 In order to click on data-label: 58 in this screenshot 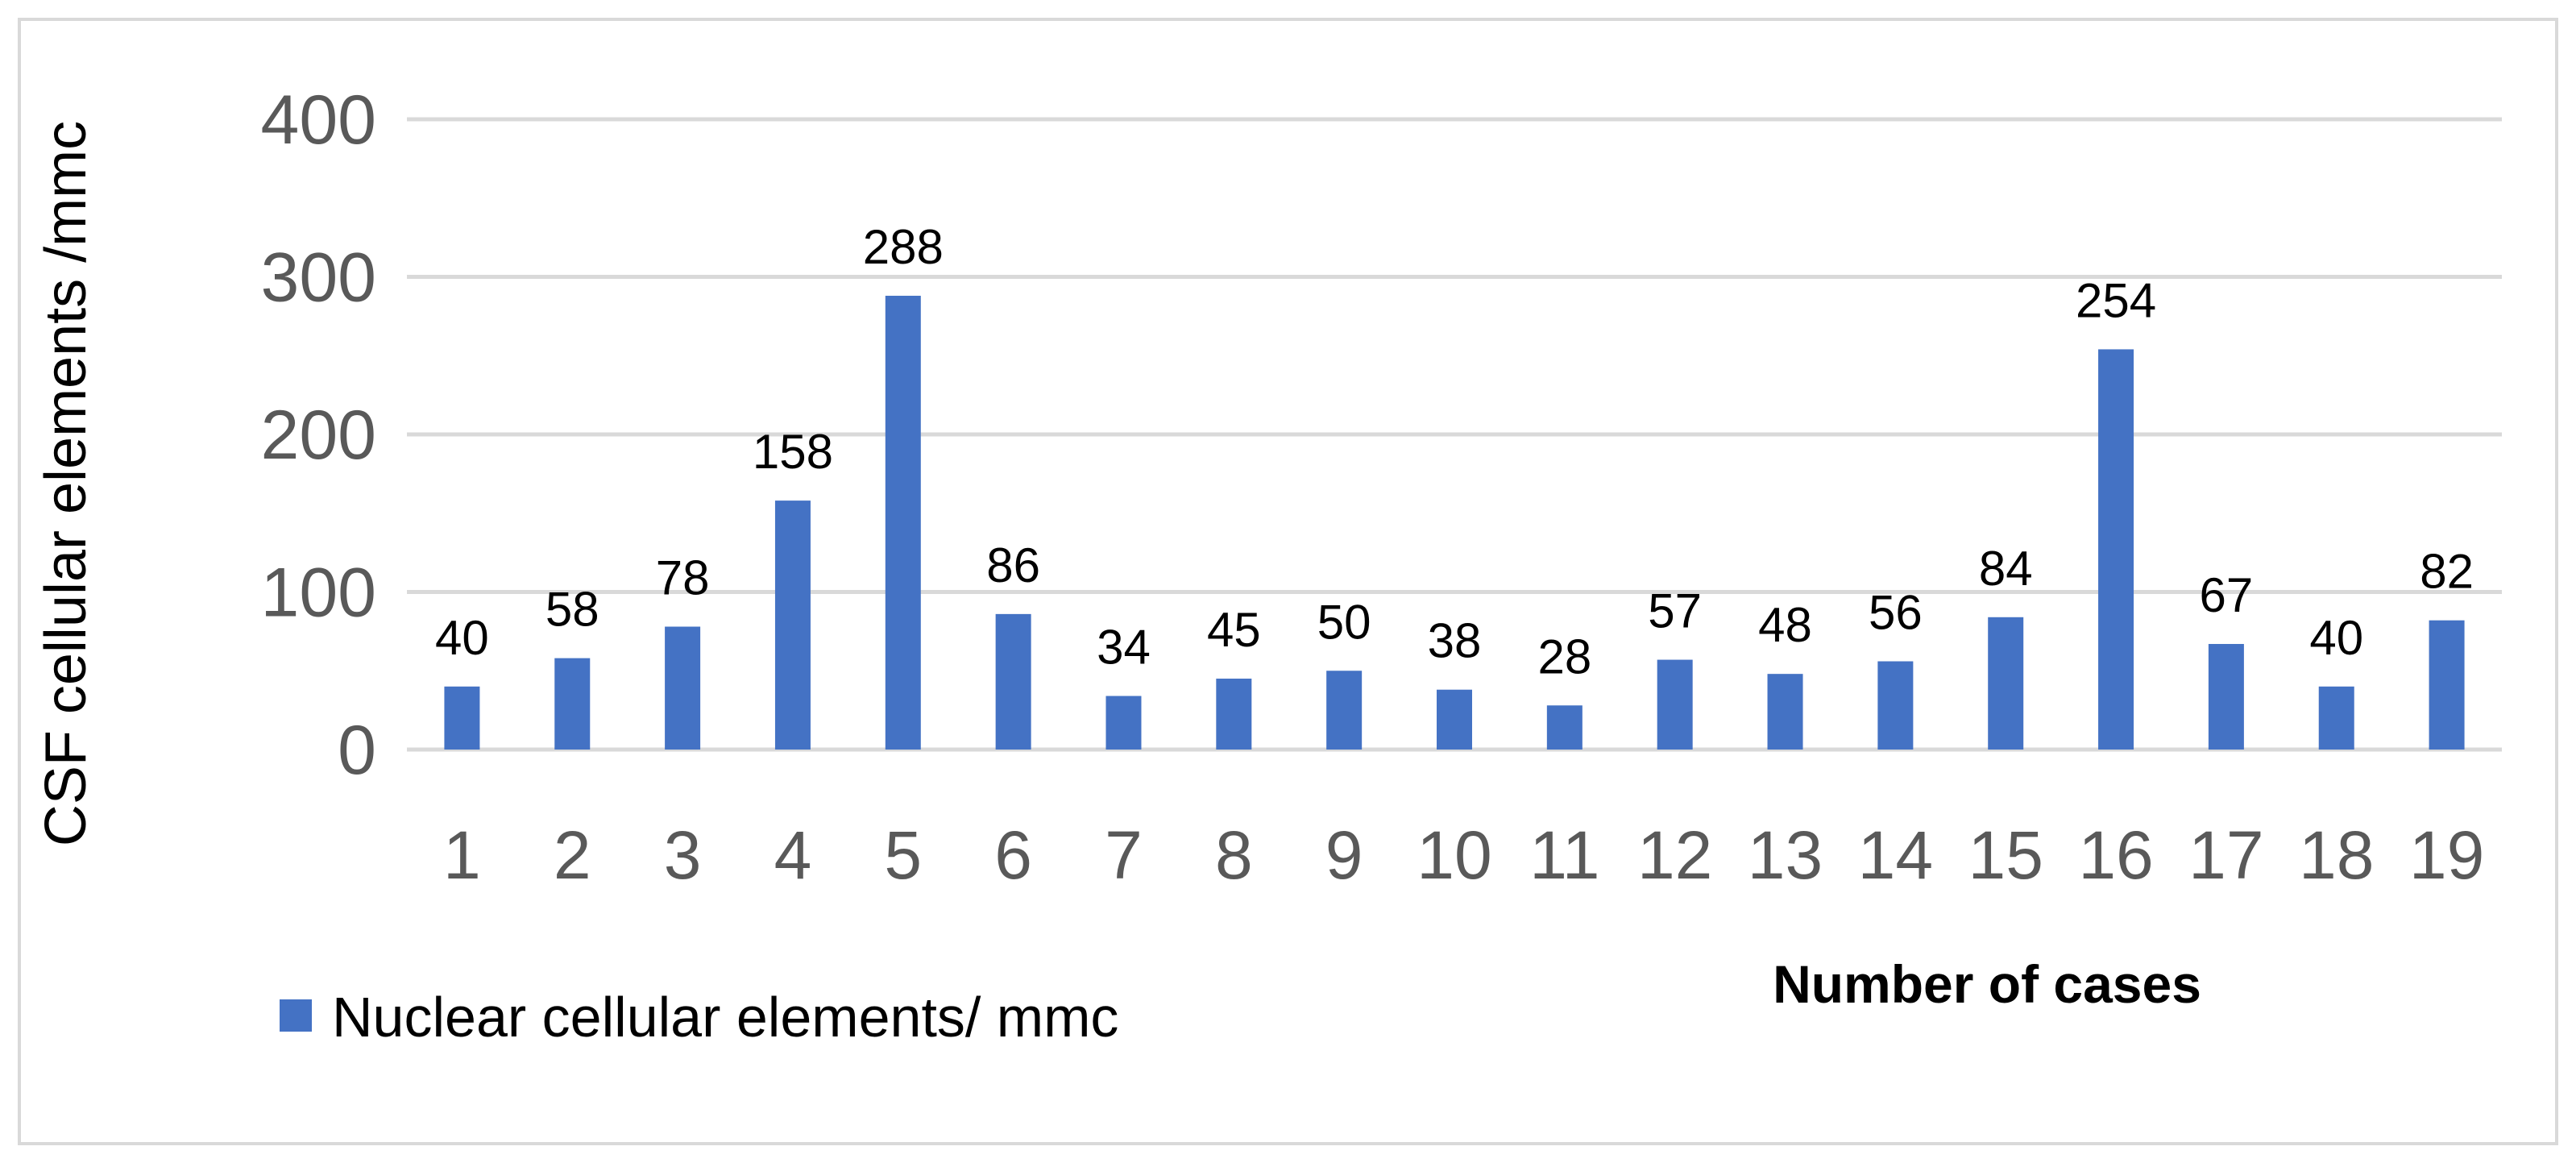, I will do `click(572, 610)`.